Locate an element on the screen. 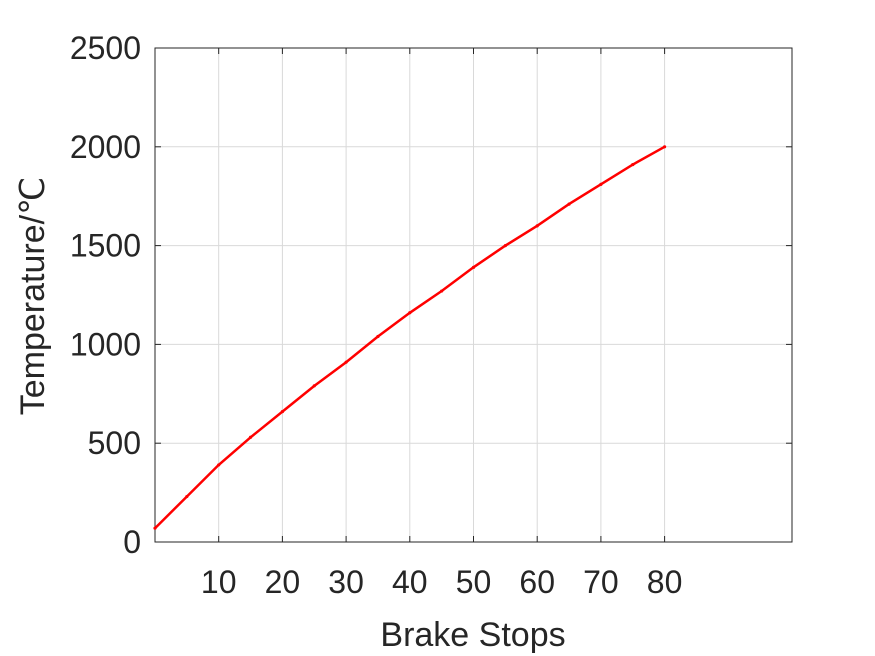  y-tick-label: 0 is located at coordinates (132, 542).